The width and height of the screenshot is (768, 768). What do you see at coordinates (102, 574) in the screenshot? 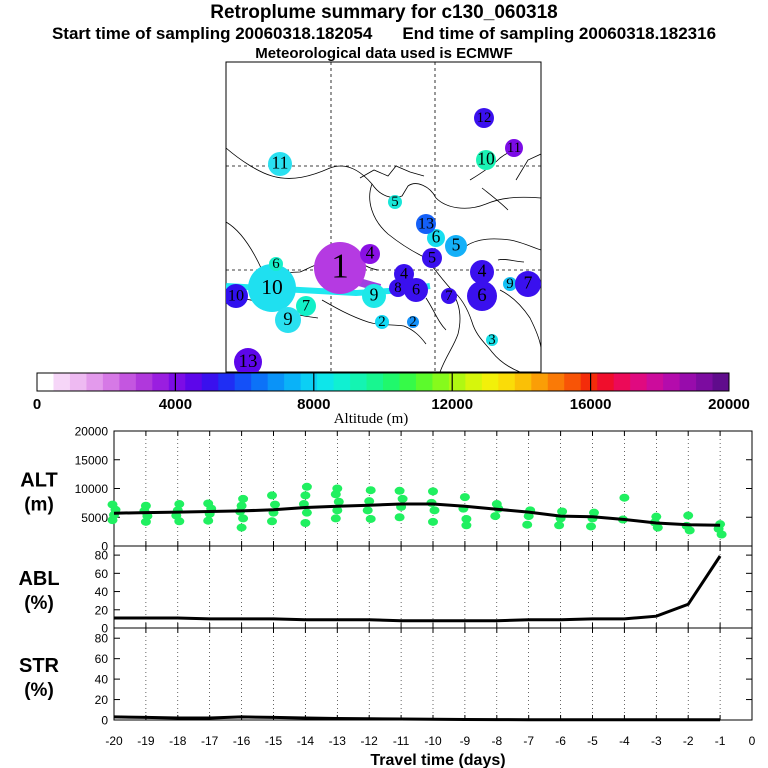
I see `y-tick-label: 60` at bounding box center [102, 574].